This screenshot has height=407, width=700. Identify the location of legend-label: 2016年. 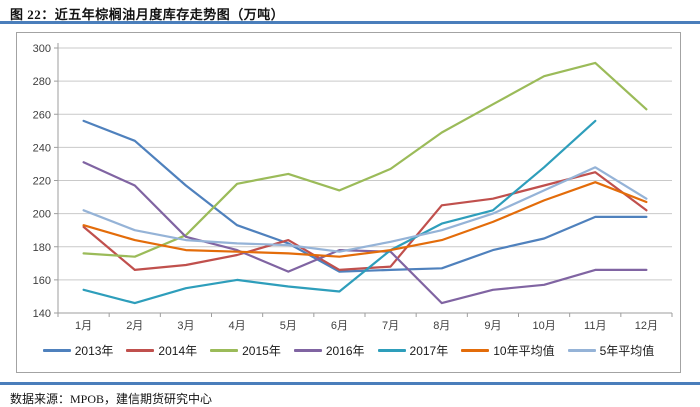
(345, 350).